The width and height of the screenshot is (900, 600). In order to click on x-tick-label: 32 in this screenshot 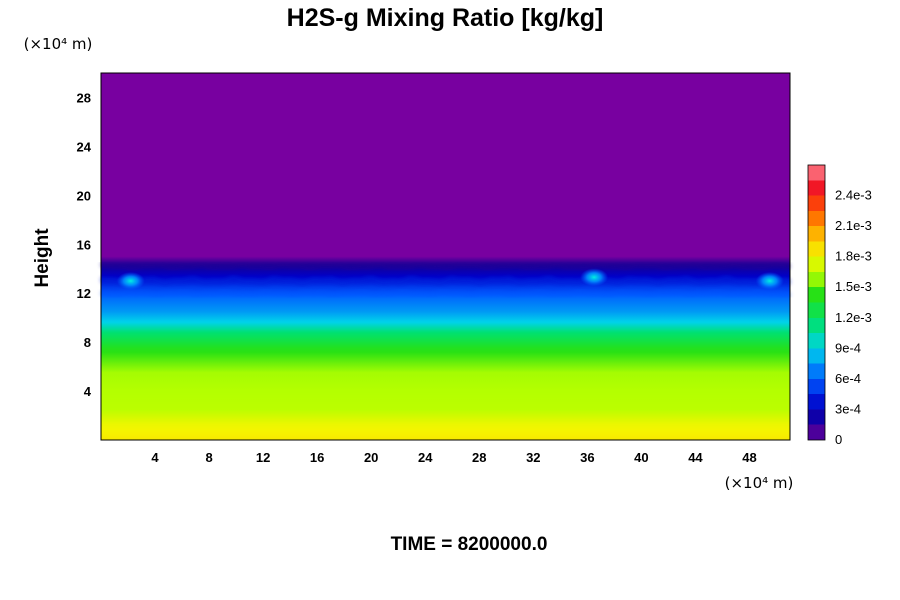, I will do `click(533, 457)`.